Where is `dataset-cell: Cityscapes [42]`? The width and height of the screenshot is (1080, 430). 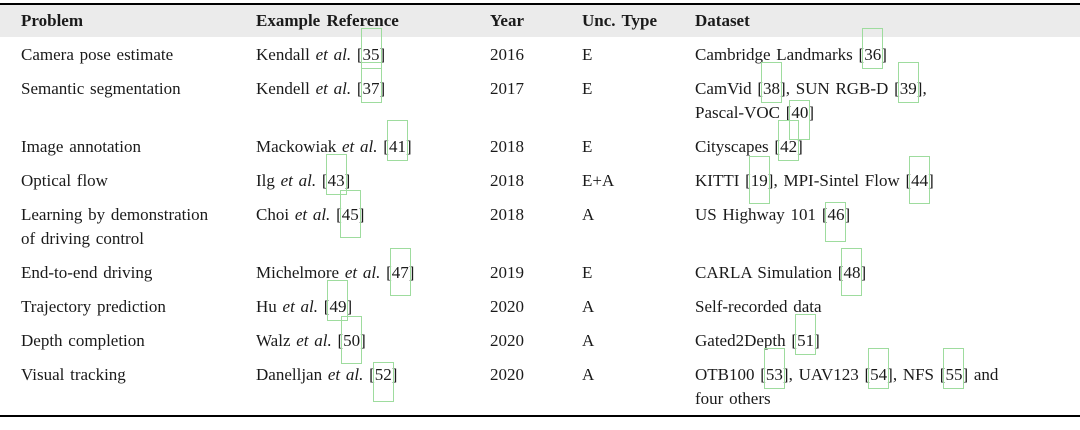 dataset-cell: Cityscapes [42] is located at coordinates (887, 141).